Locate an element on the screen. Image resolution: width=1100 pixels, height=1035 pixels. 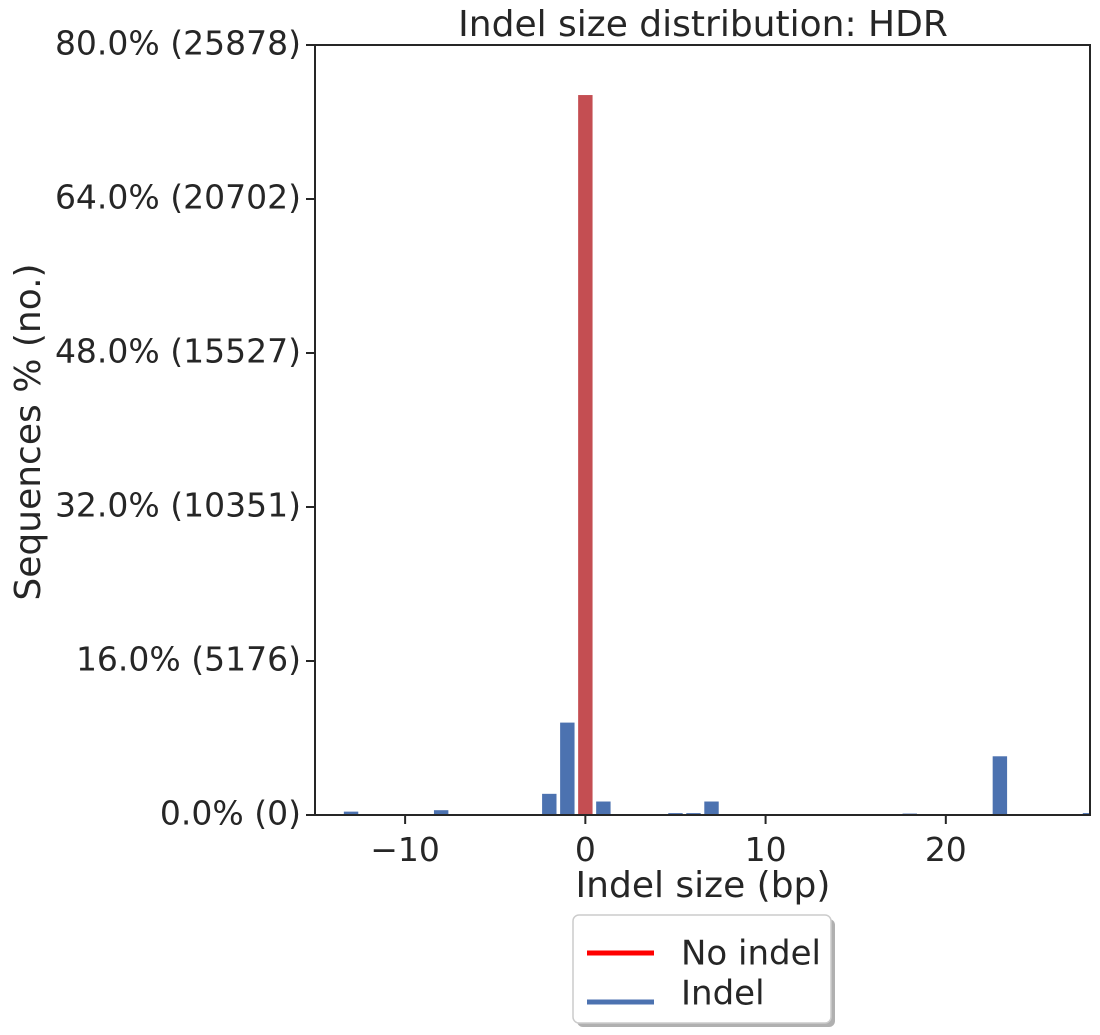
legend-label-indel: Indel is located at coordinates (723, 994).